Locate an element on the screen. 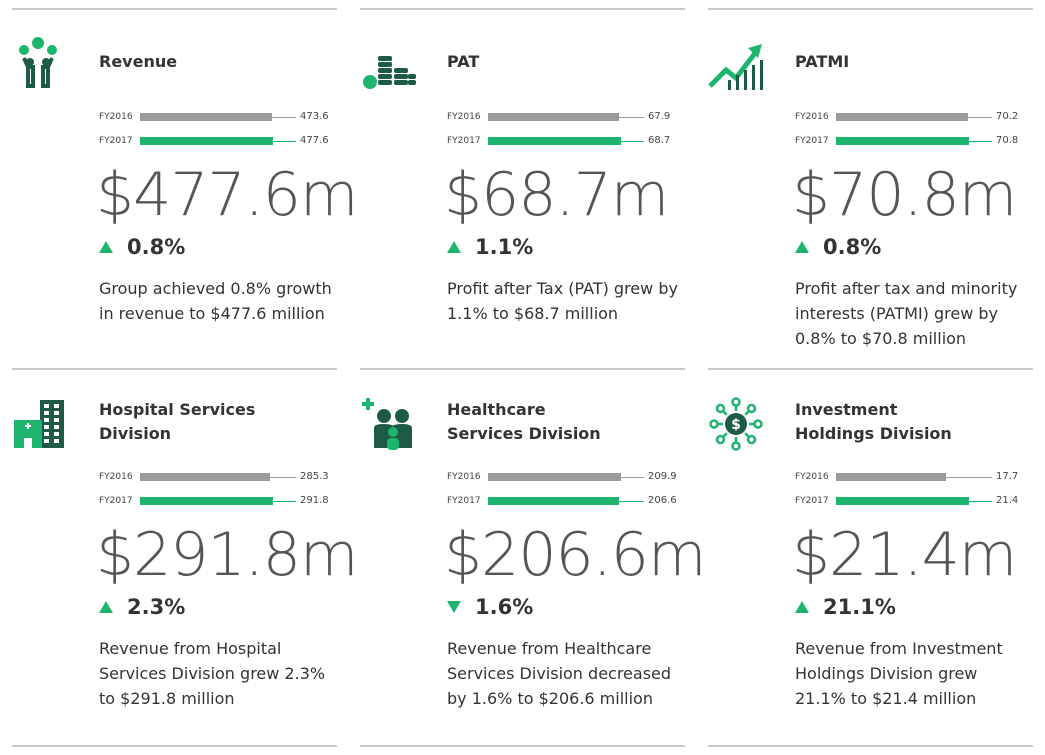  bar-row: FY2016 285.3 is located at coordinates (218, 477).